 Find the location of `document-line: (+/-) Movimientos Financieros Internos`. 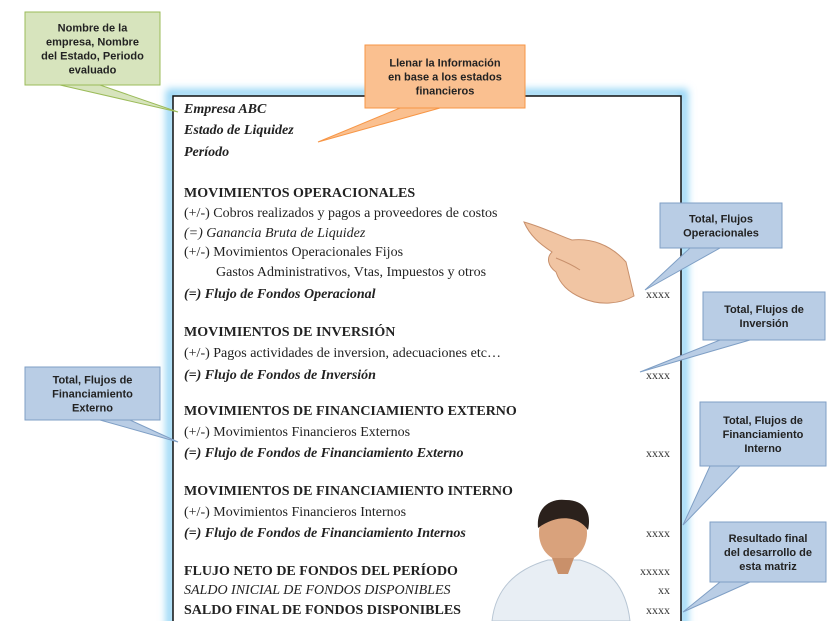

document-line: (+/-) Movimientos Financieros Internos is located at coordinates (295, 512).